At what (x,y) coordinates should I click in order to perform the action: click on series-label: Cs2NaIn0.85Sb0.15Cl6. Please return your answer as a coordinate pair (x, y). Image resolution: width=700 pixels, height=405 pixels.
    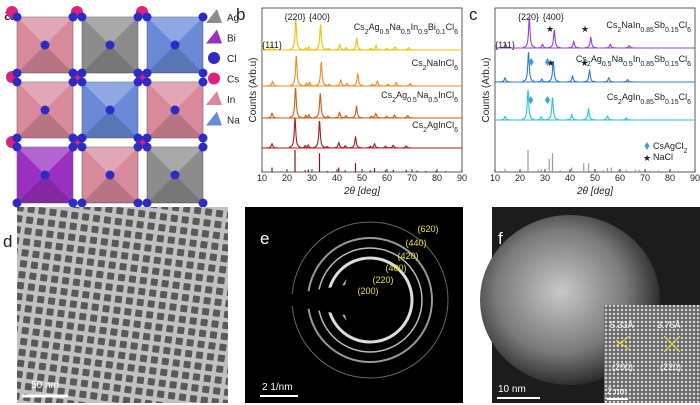
    Looking at the image, I should click on (648, 27).